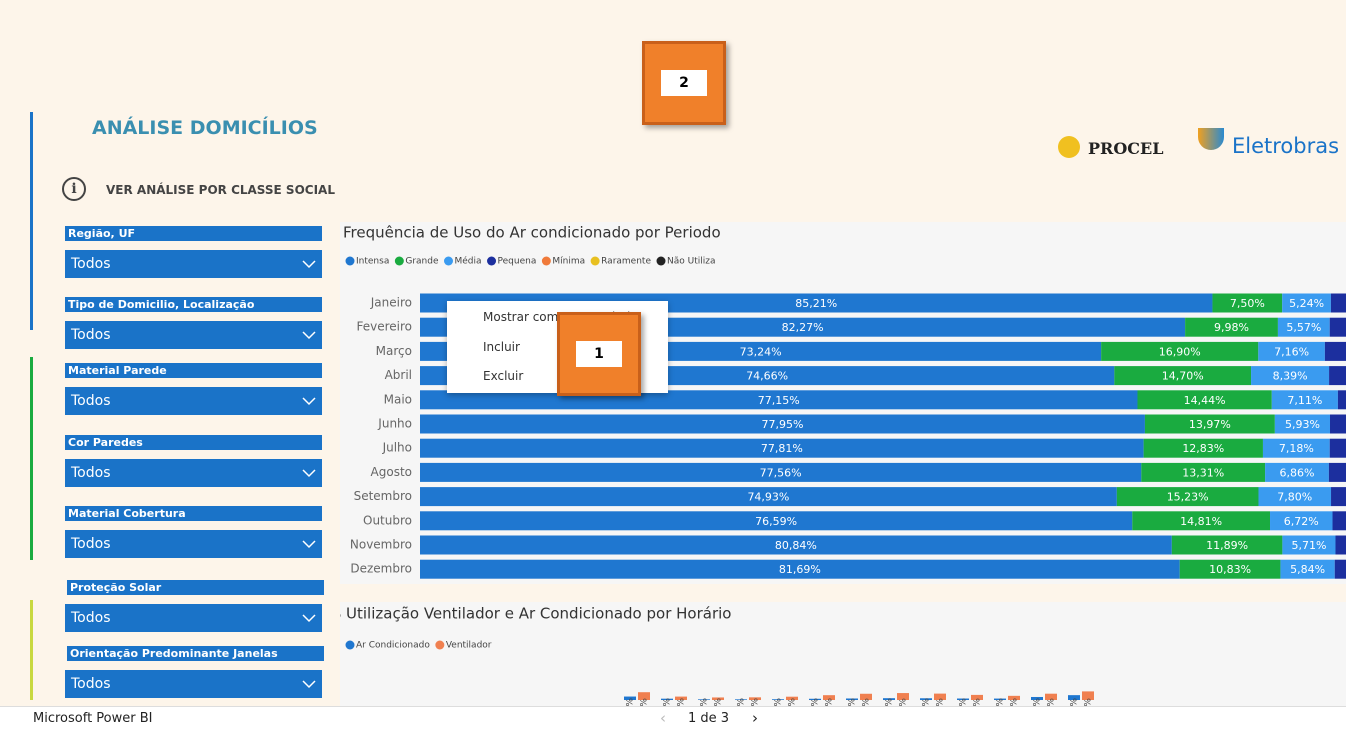 This screenshot has width=1346, height=729. Describe the element at coordinates (890, 703) in the screenshot. I see `data-label: 3.63%` at that location.